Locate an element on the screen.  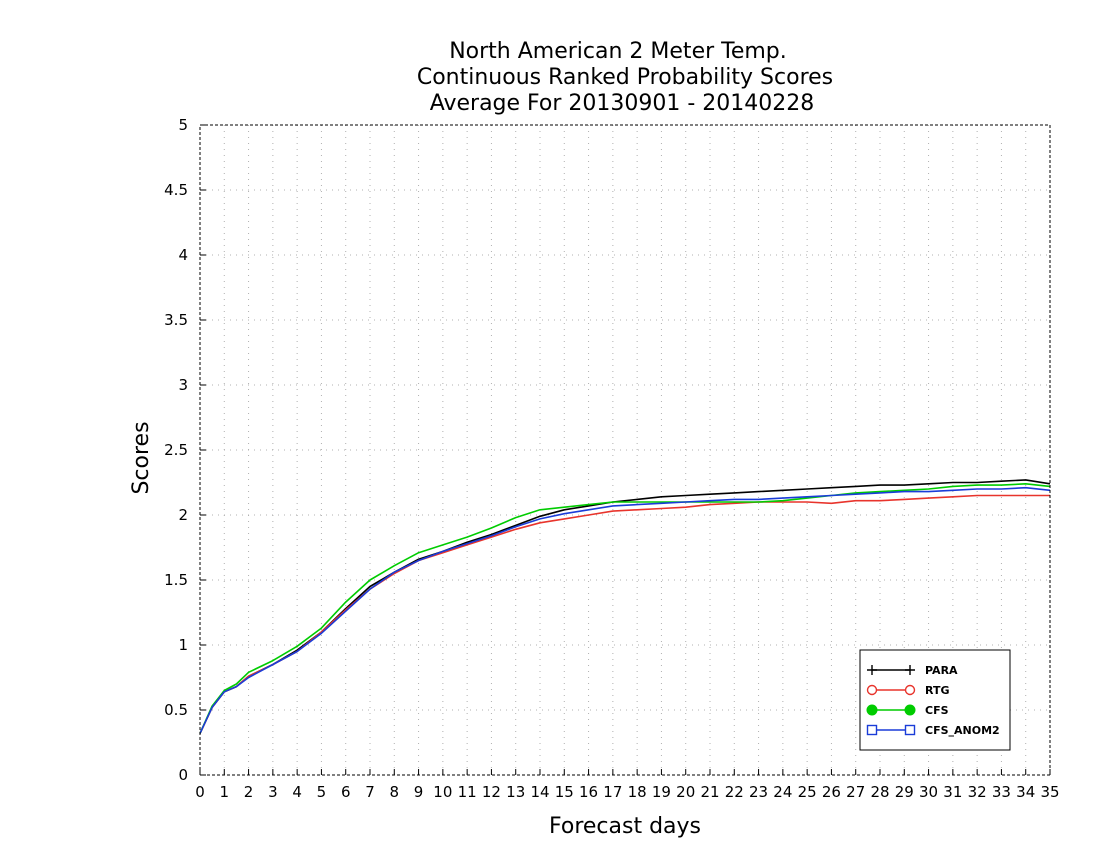
legend-label: RTG is located at coordinates (937, 690).